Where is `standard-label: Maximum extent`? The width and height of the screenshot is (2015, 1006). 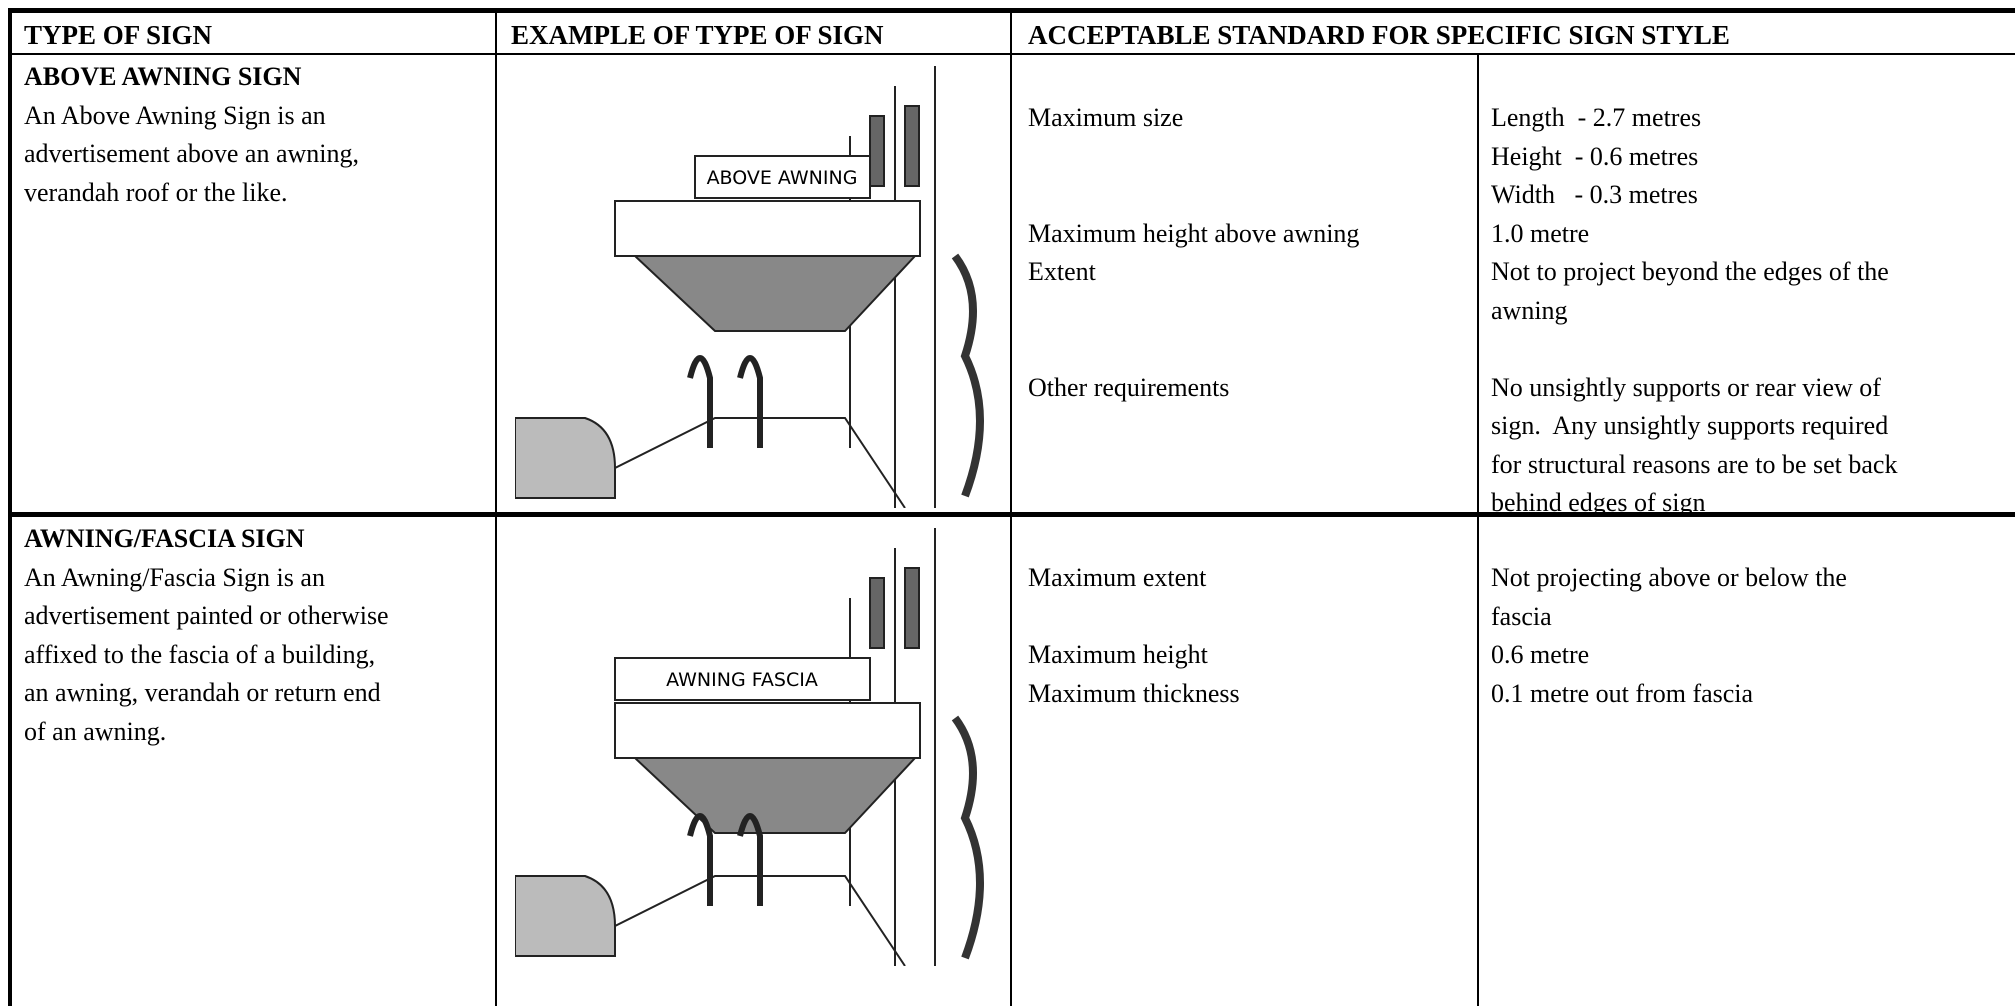 standard-label: Maximum extent is located at coordinates (1117, 577).